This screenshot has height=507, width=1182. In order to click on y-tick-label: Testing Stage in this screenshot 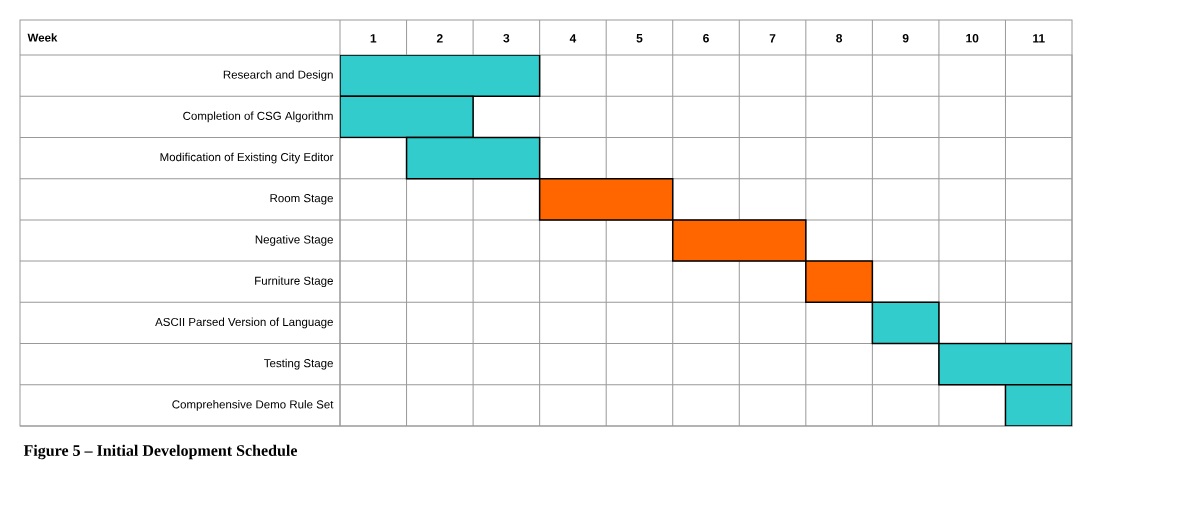, I will do `click(298, 364)`.